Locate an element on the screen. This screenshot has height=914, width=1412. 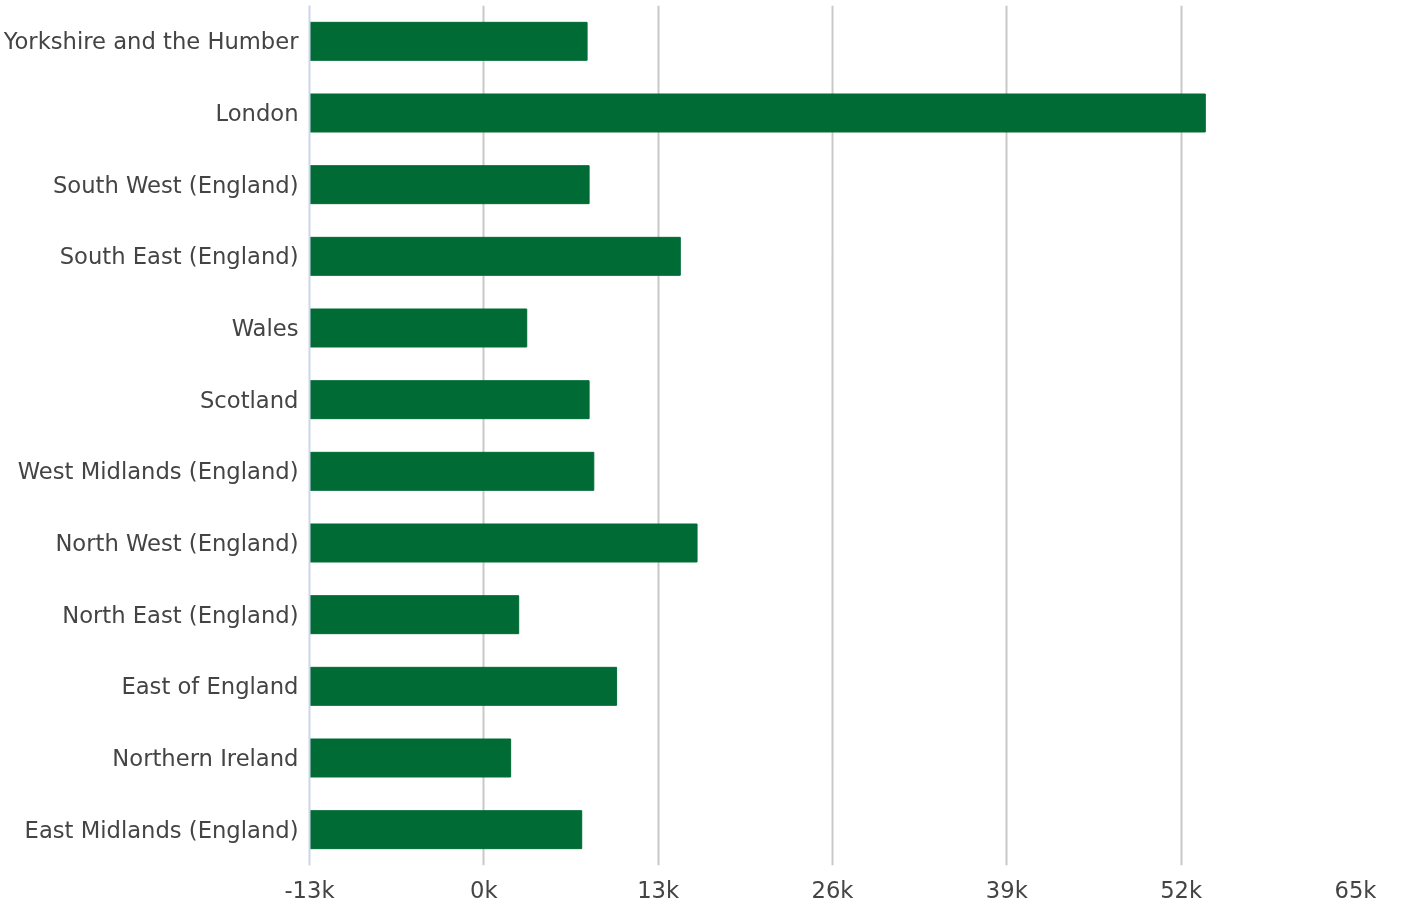
y-tick-label: Northern Ireland is located at coordinates (205, 758).